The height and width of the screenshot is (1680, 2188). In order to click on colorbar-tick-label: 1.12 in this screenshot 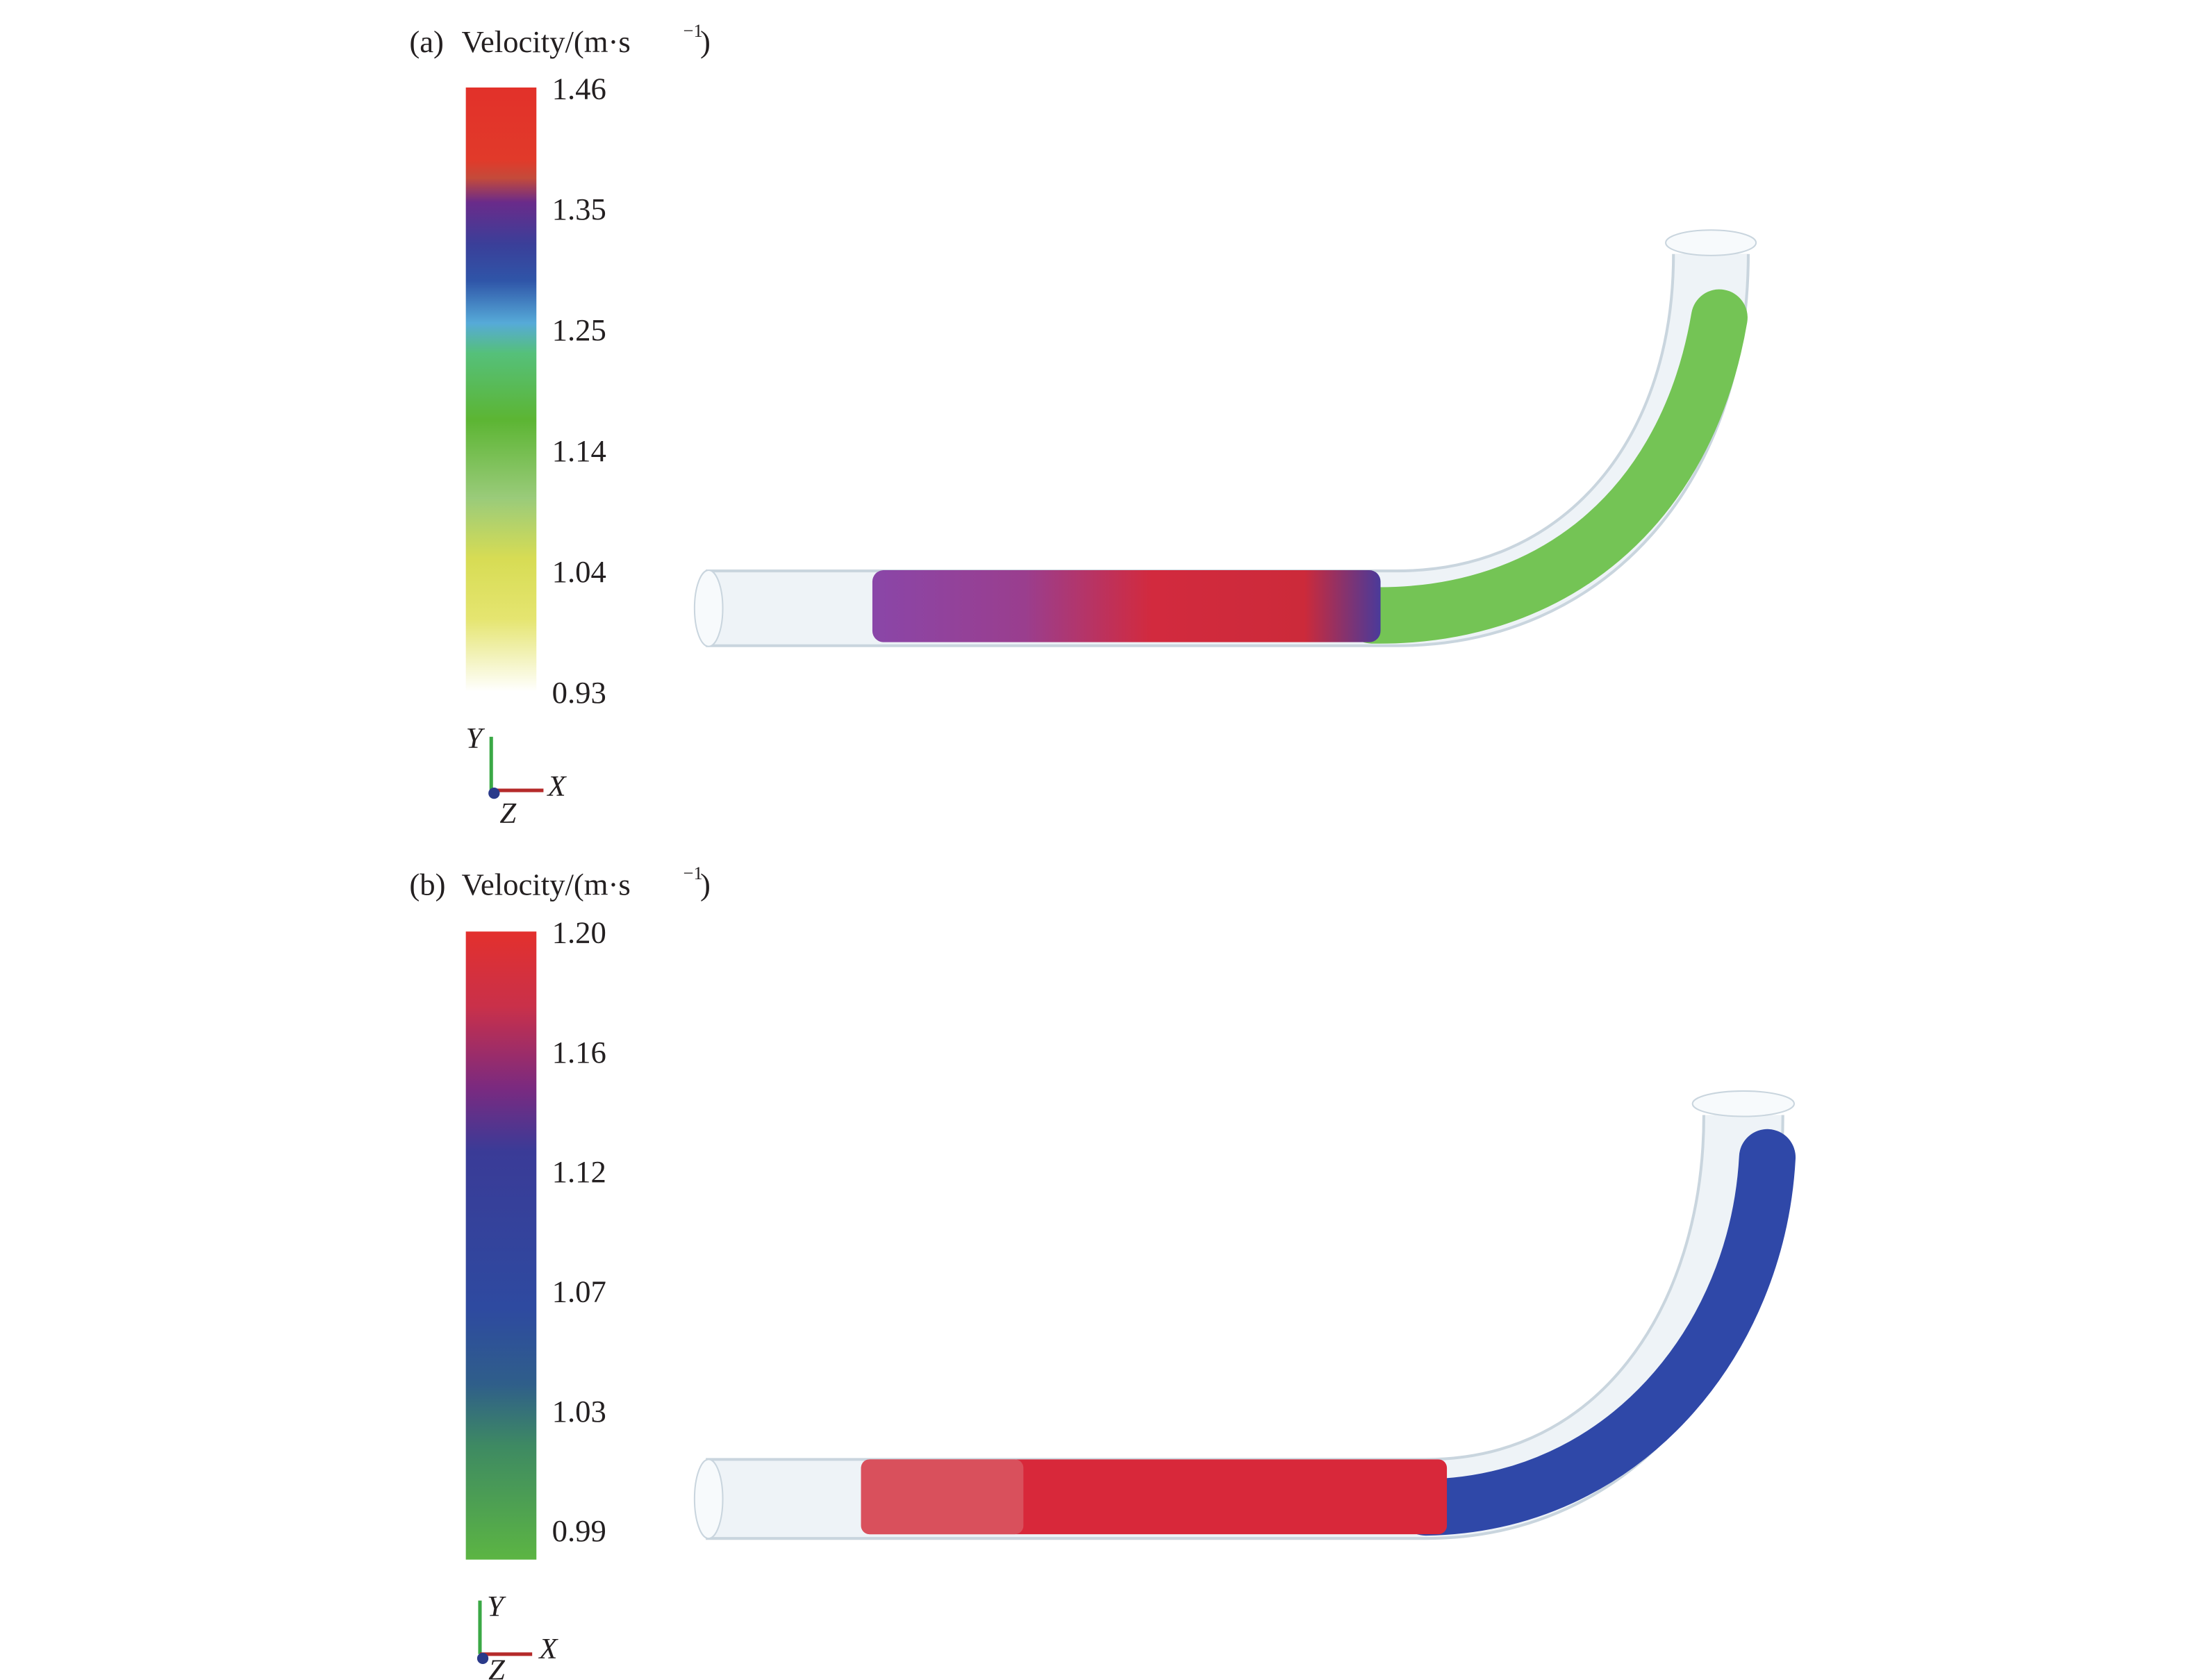, I will do `click(579, 1171)`.